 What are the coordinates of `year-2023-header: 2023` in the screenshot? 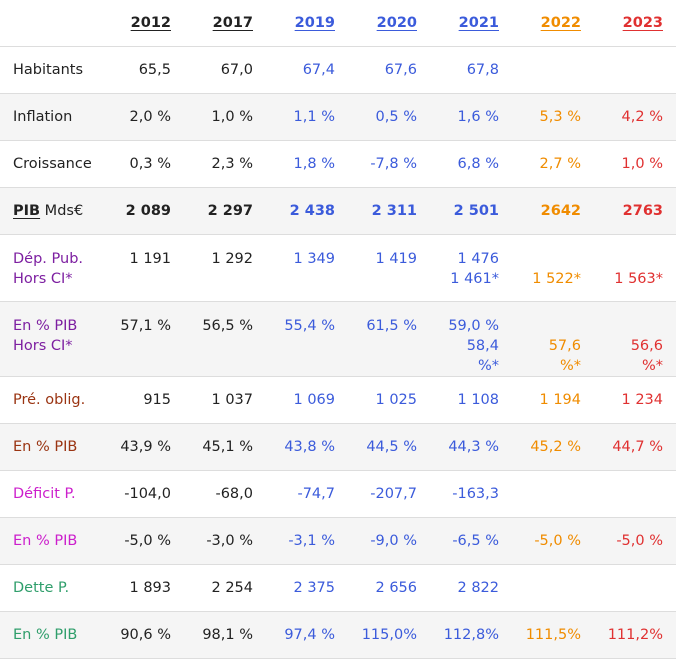 It's located at (635, 23).